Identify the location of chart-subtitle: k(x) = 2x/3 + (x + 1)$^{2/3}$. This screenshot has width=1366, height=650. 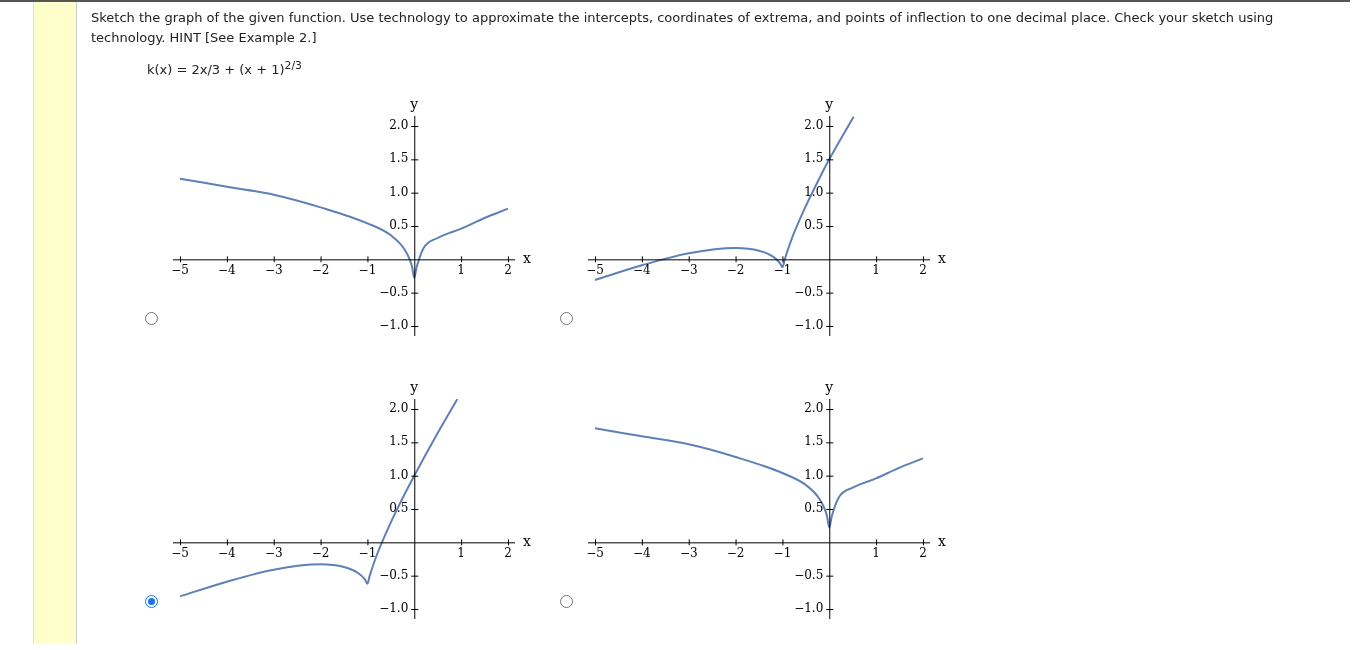
(225, 69).